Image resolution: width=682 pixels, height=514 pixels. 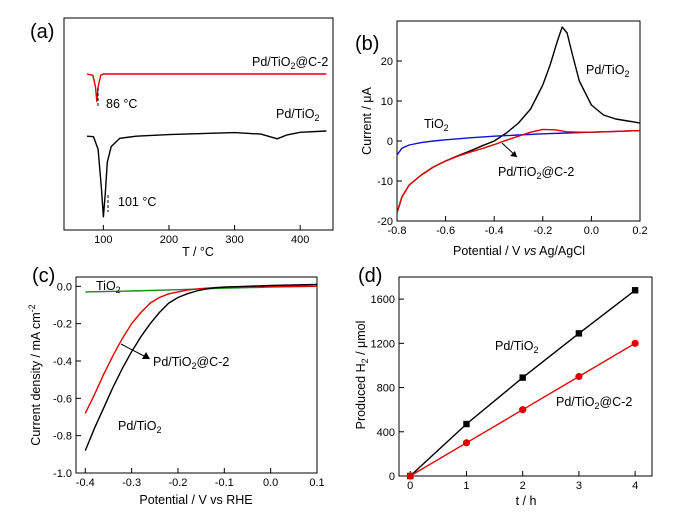 I want to click on panel-c-xtick-label: -0.3, so click(x=131, y=483).